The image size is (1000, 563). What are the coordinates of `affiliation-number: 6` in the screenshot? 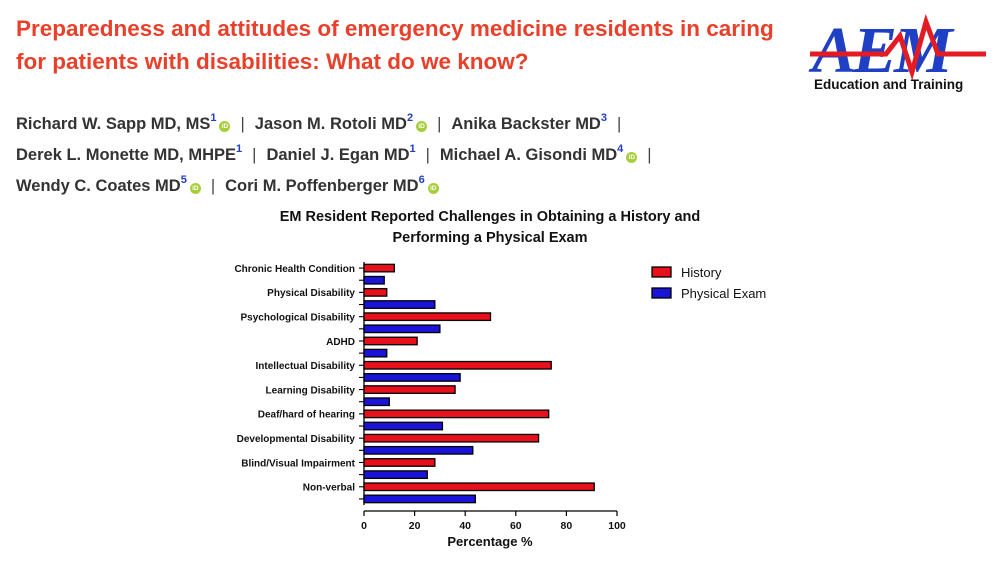 It's located at (421, 180).